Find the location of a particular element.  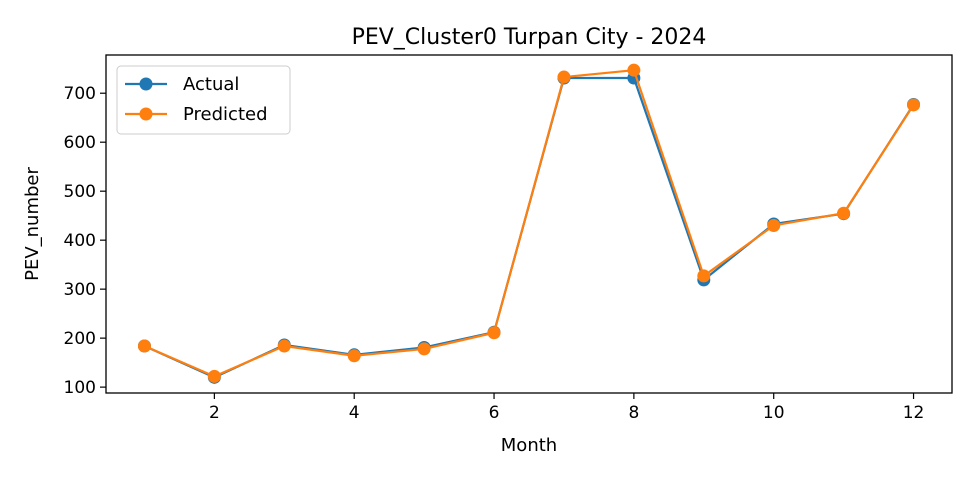

x-tick-label: 8 is located at coordinates (633, 413).